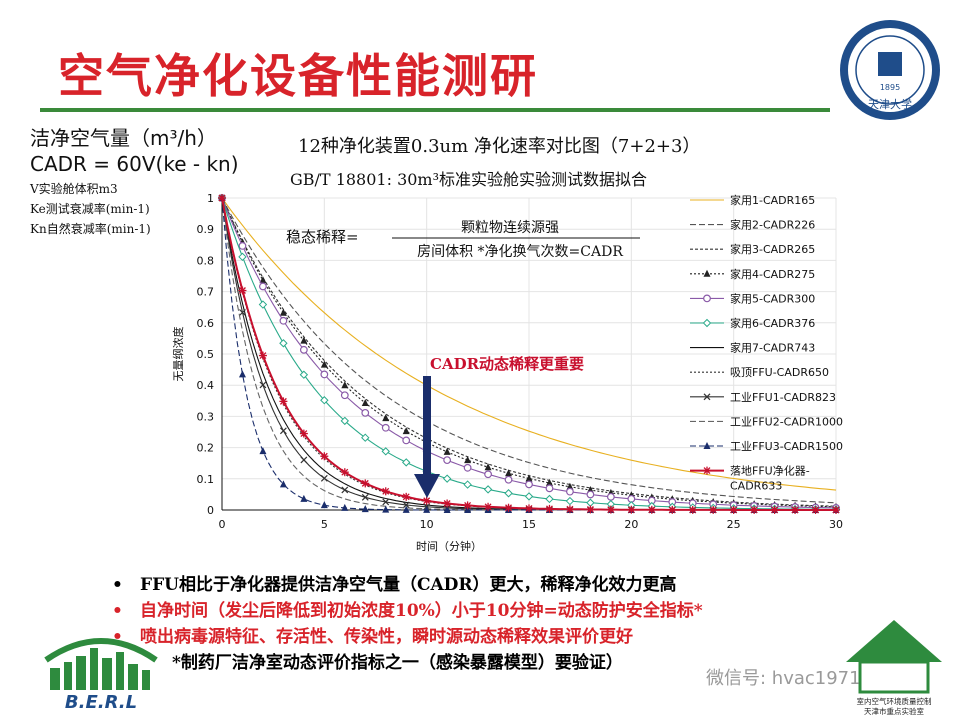  I want to click on bullet-item: • FFU相比于净化器提供洁净空气量（CADR）更大，稀释净化效力更高, so click(394, 585).